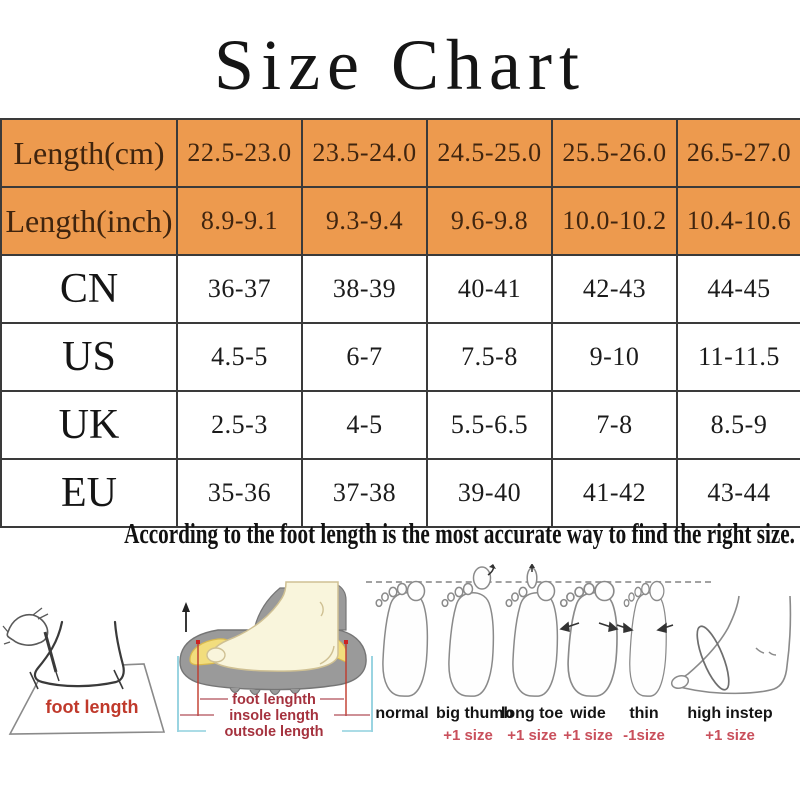 This screenshot has height=800, width=800. What do you see at coordinates (538, 582) in the screenshot?
I see `toe-reference-line` at bounding box center [538, 582].